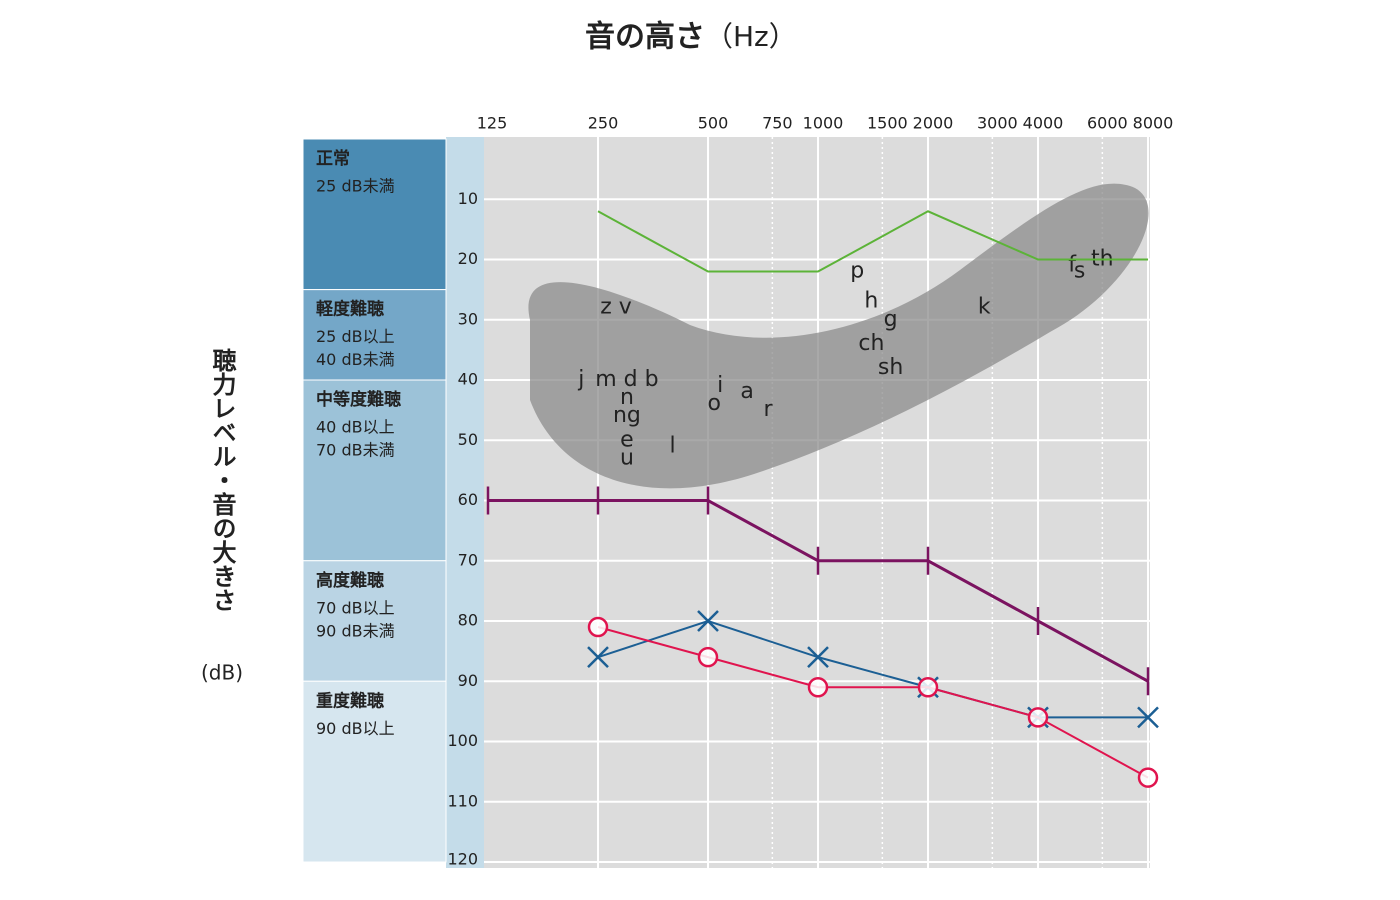  Describe the element at coordinates (358, 399) in the screenshot. I see `band-label: 中等度難聴` at that location.